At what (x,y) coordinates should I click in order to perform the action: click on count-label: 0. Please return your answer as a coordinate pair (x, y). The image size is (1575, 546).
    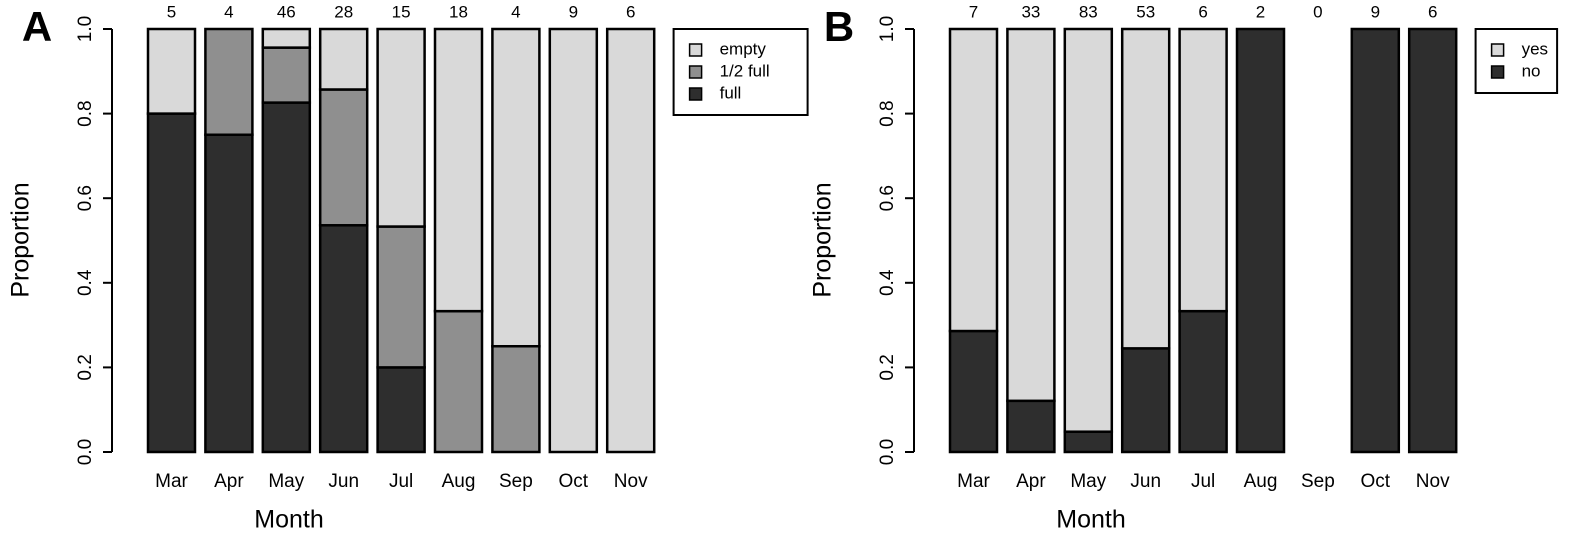
    Looking at the image, I should click on (1317, 11).